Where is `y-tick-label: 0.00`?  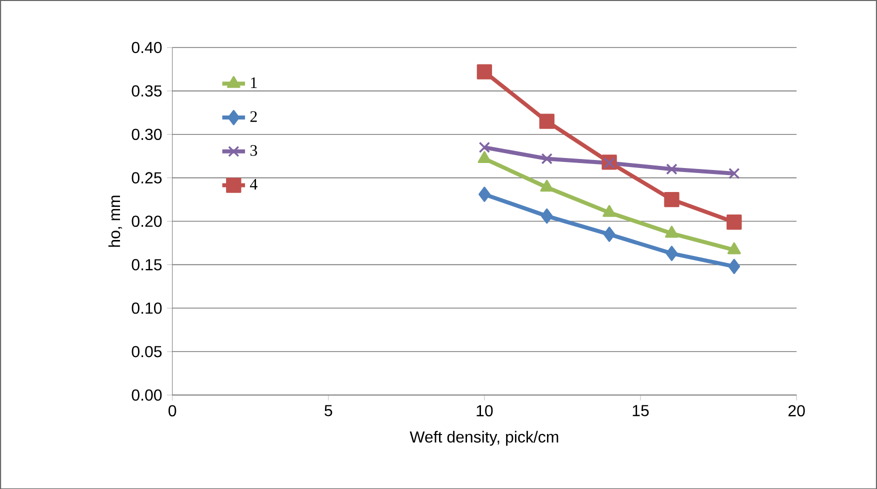 y-tick-label: 0.00 is located at coordinates (147, 394).